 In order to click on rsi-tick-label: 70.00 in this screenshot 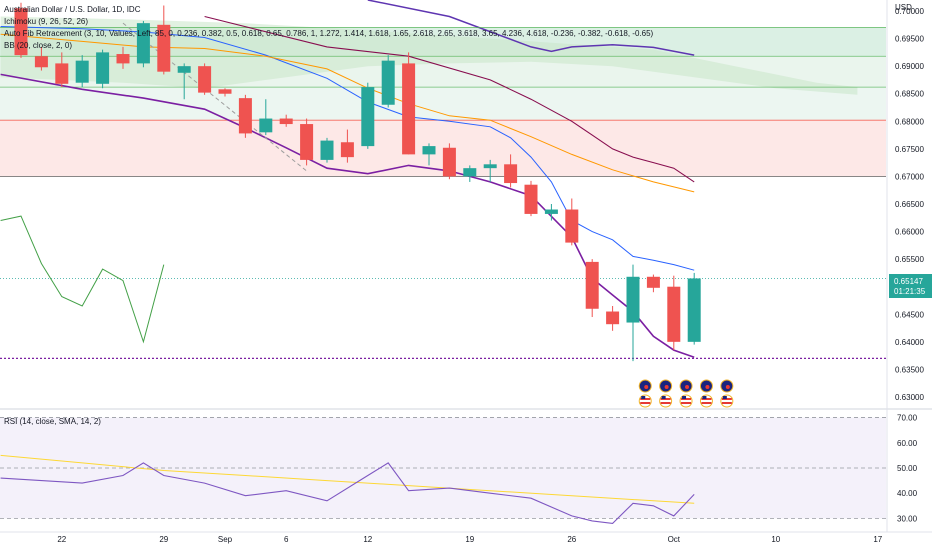, I will do `click(907, 418)`.